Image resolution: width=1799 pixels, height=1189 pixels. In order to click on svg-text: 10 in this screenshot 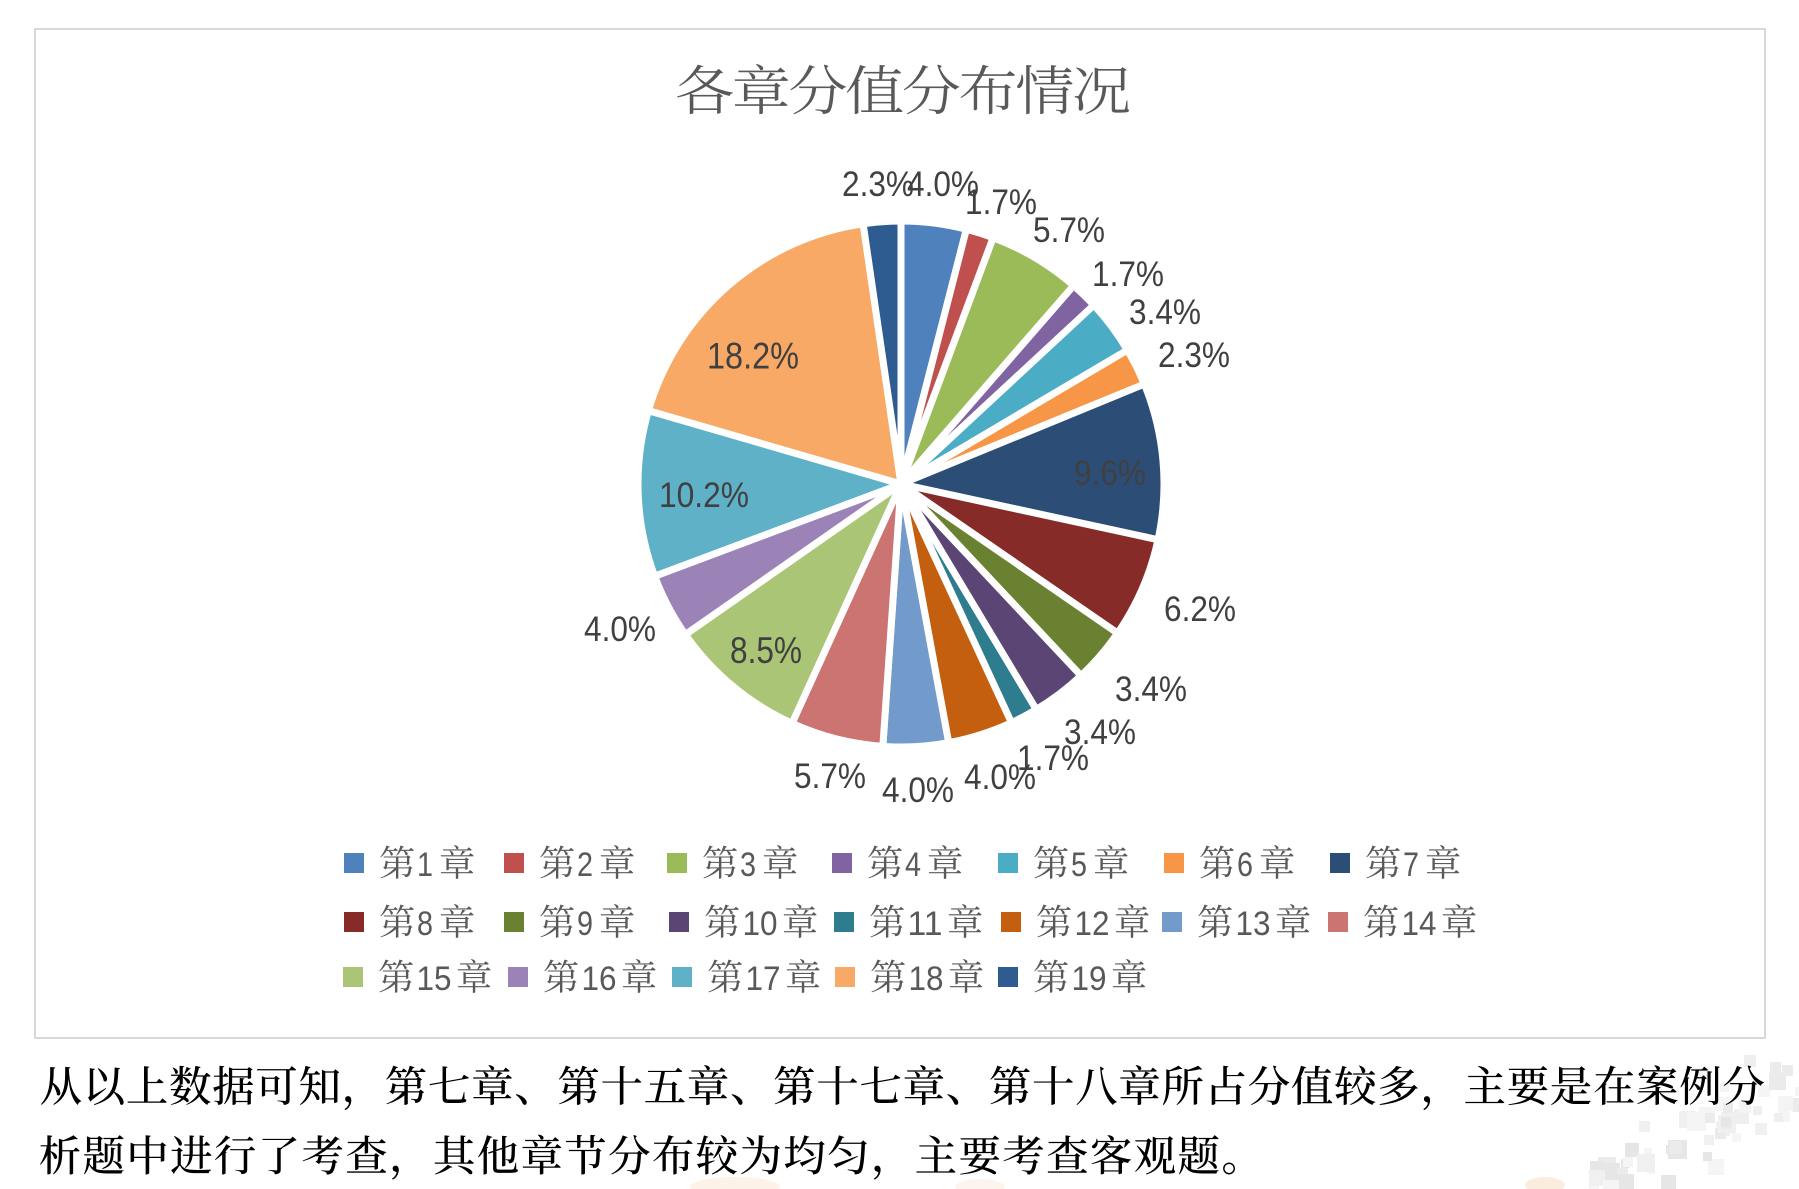, I will do `click(760, 924)`.